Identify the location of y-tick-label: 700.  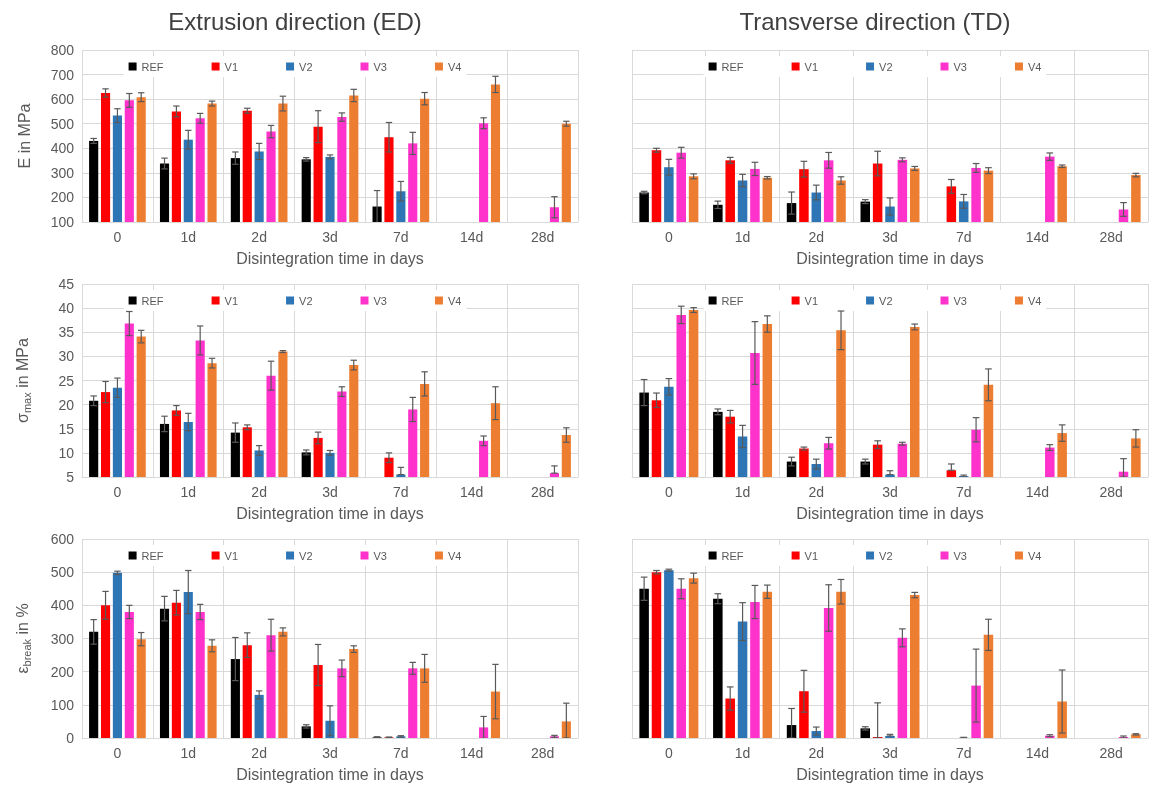
(62, 74).